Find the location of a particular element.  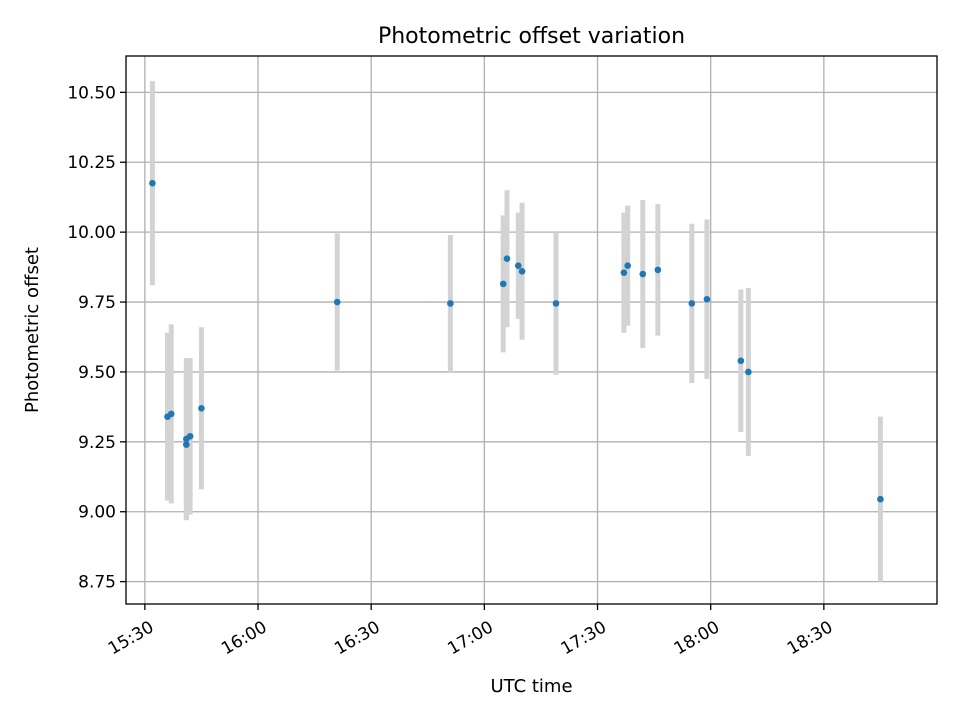

chart-title: Photometric offset variation is located at coordinates (531, 36).